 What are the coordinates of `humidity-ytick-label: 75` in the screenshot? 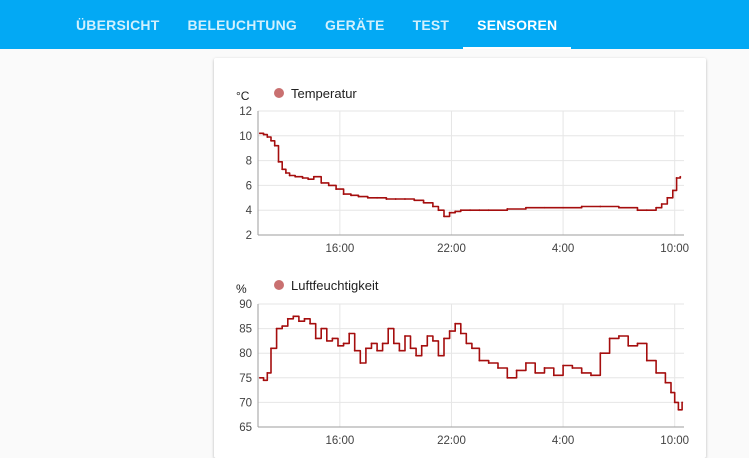 It's located at (245, 379).